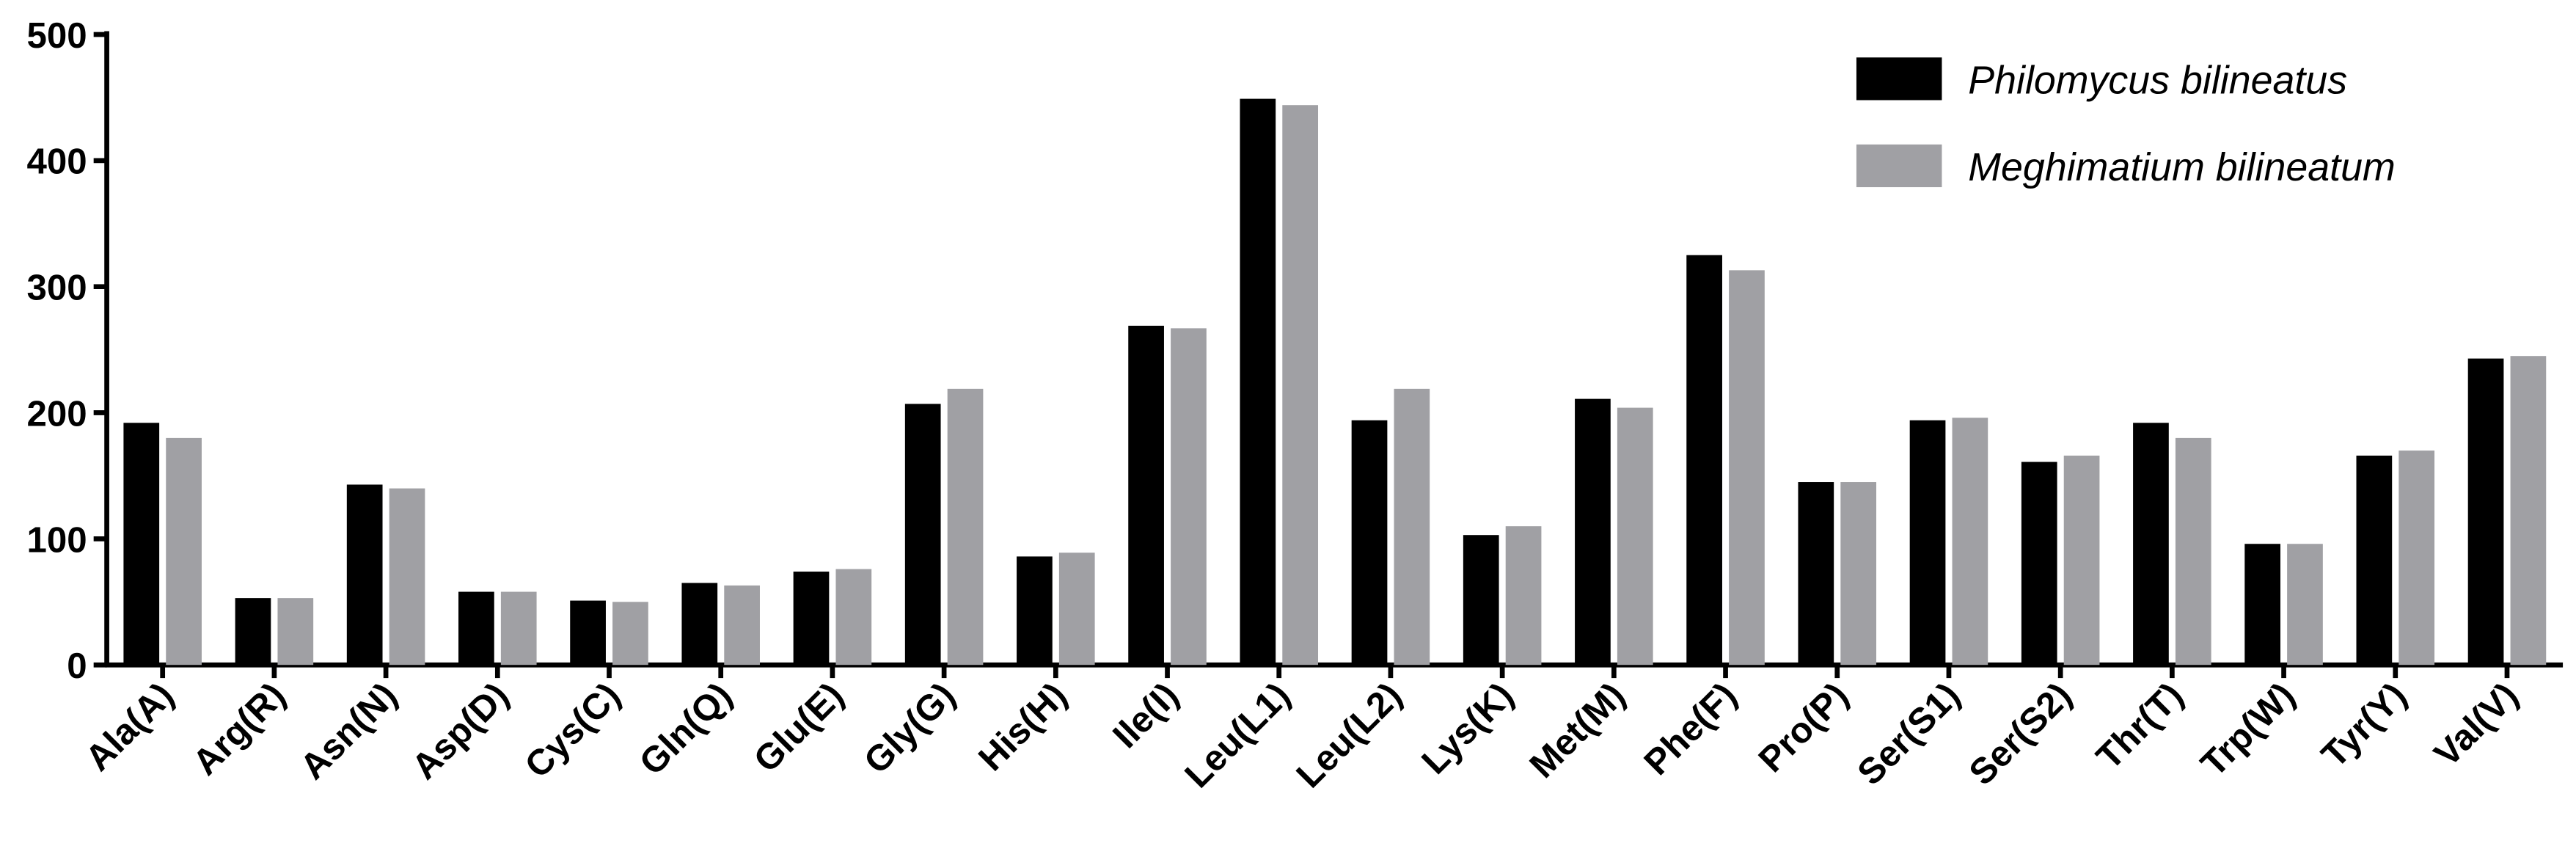 The image size is (2576, 857). What do you see at coordinates (685, 729) in the screenshot?
I see `x-tick-label: Gln(Q)` at bounding box center [685, 729].